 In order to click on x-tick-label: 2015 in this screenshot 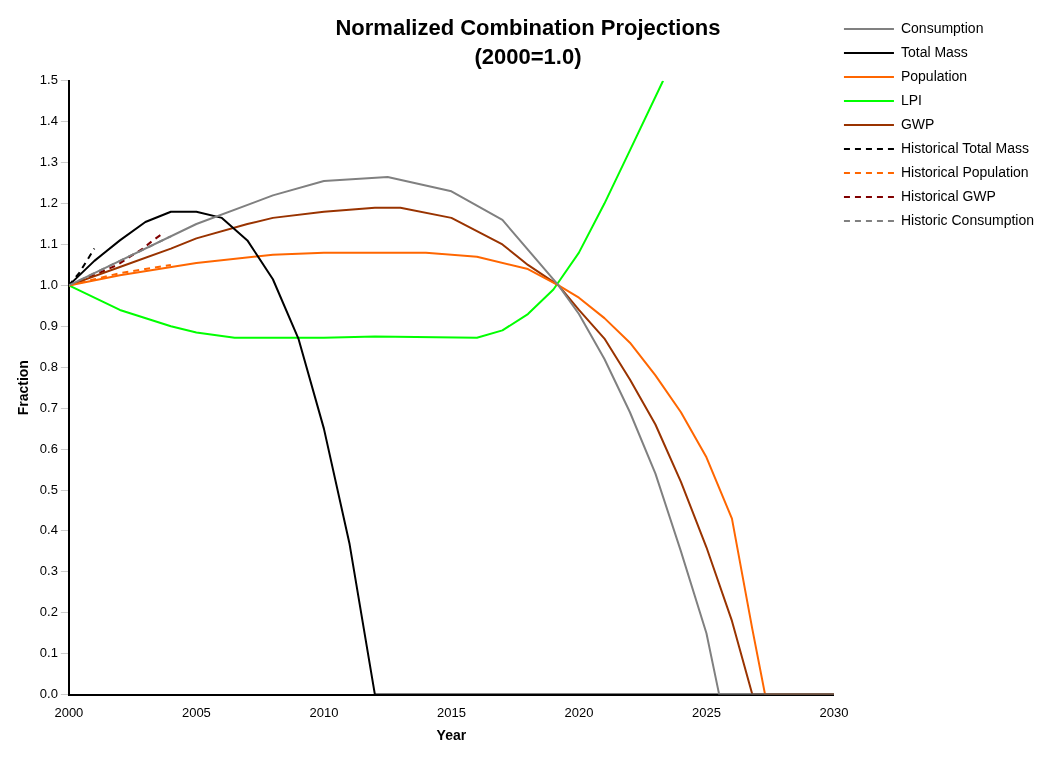, I will do `click(451, 712)`.